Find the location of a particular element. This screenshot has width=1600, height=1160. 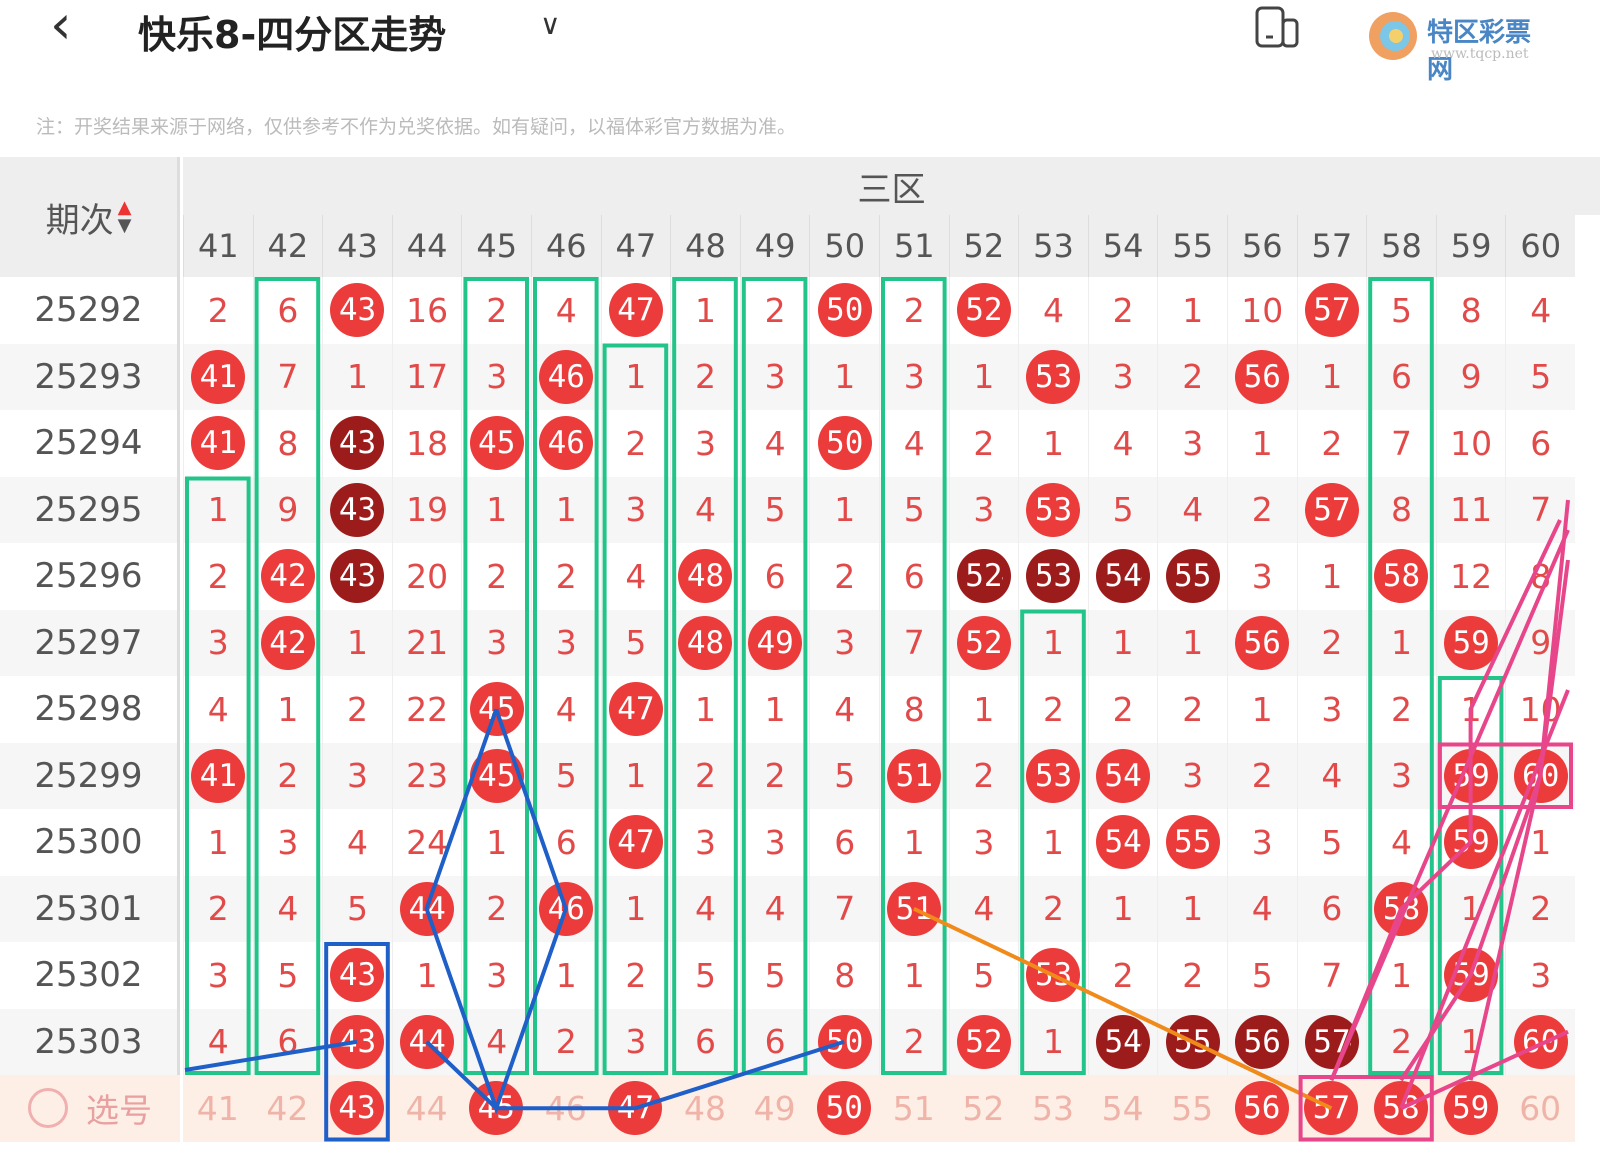

table-cell: 54* is located at coordinates (1122, 775).